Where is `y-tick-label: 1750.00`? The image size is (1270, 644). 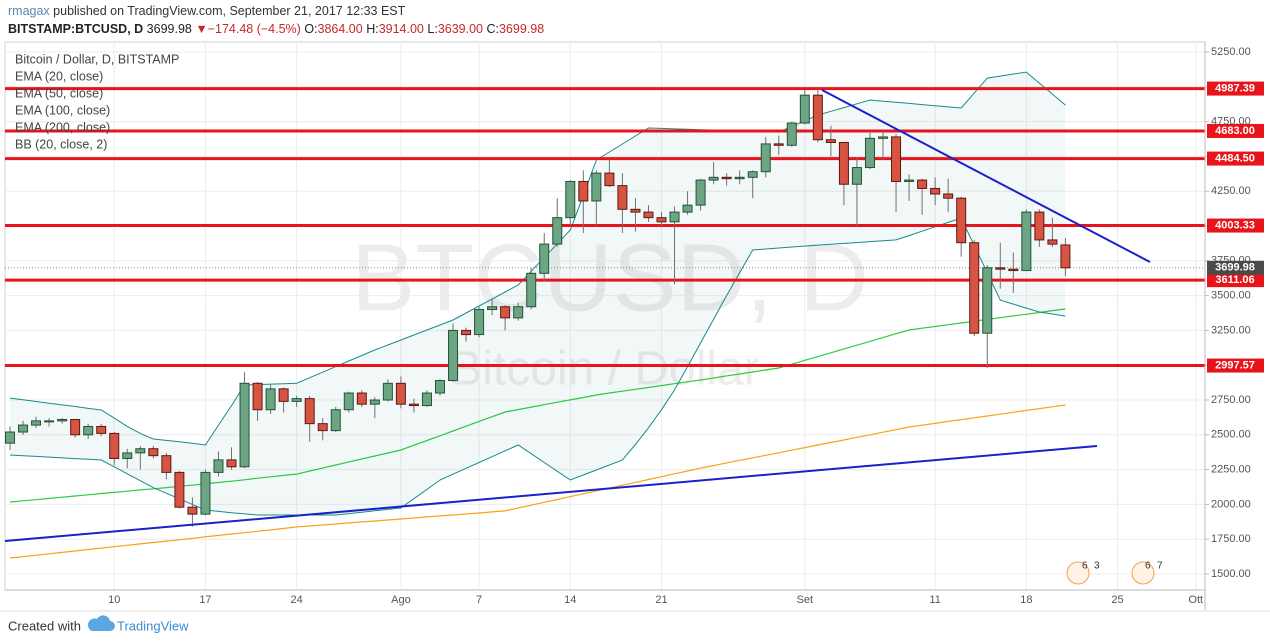 y-tick-label: 1750.00 is located at coordinates (1231, 539).